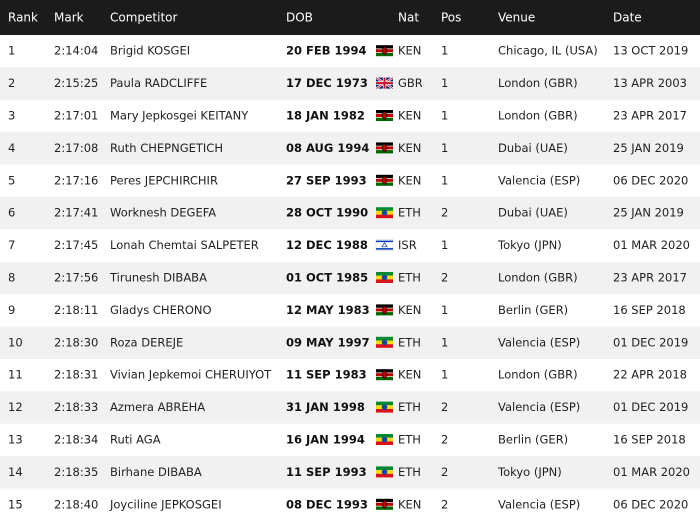  What do you see at coordinates (350, 17) in the screenshot?
I see `header-bar` at bounding box center [350, 17].